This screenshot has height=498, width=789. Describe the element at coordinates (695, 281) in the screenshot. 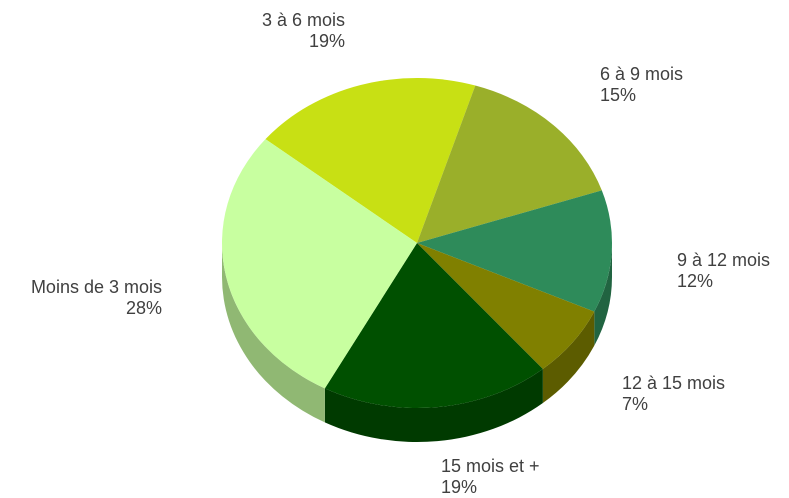

I see `data-label-value: 12%` at that location.